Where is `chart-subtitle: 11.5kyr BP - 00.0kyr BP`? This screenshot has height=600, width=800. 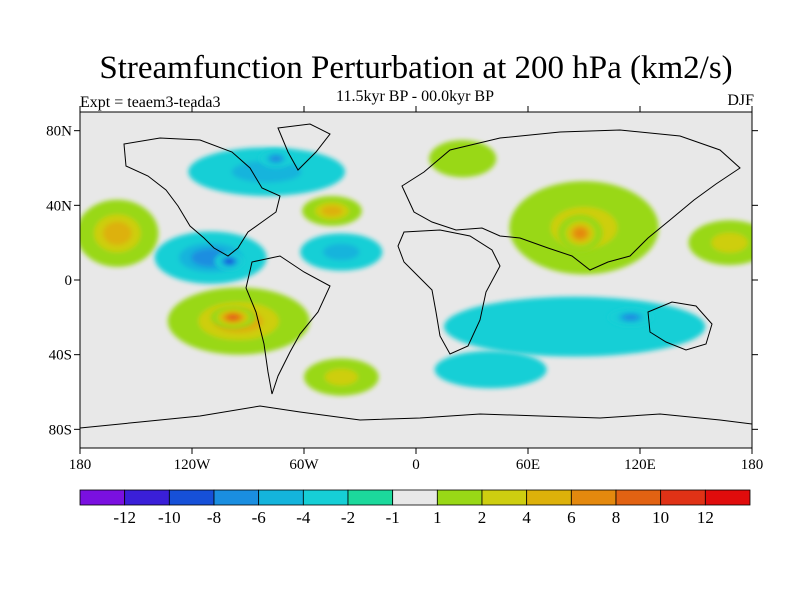 chart-subtitle: 11.5kyr BP - 00.0kyr BP is located at coordinates (415, 96).